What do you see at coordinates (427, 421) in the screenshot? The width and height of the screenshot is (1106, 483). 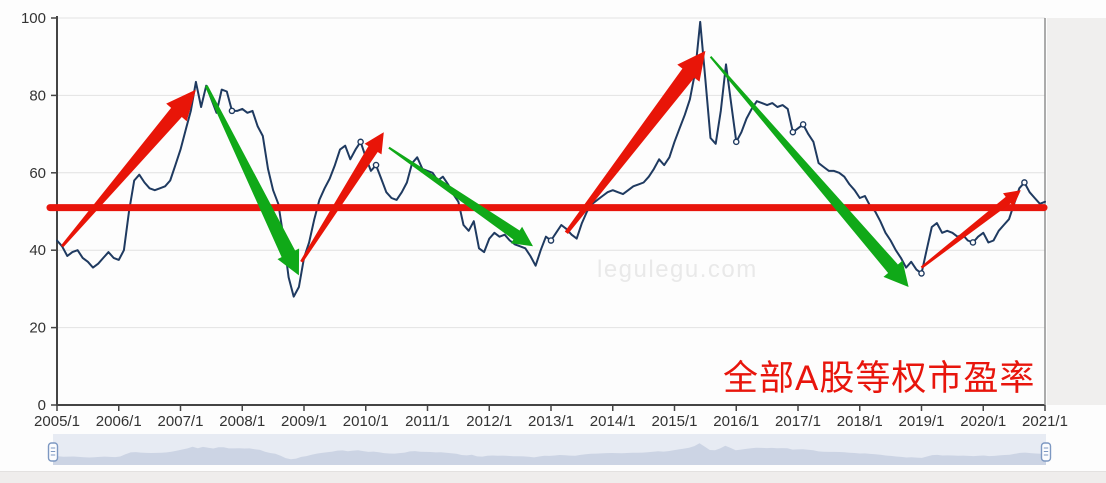 I see `x-axis-label: 2011/1` at bounding box center [427, 421].